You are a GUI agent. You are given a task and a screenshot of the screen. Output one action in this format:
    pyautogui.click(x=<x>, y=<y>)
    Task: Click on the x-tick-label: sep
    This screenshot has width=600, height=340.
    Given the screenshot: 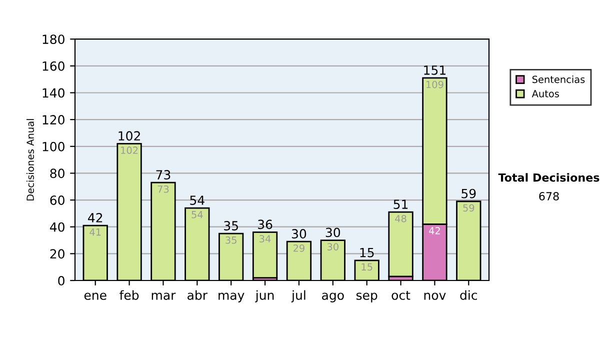 What is the action you would take?
    pyautogui.click(x=367, y=297)
    